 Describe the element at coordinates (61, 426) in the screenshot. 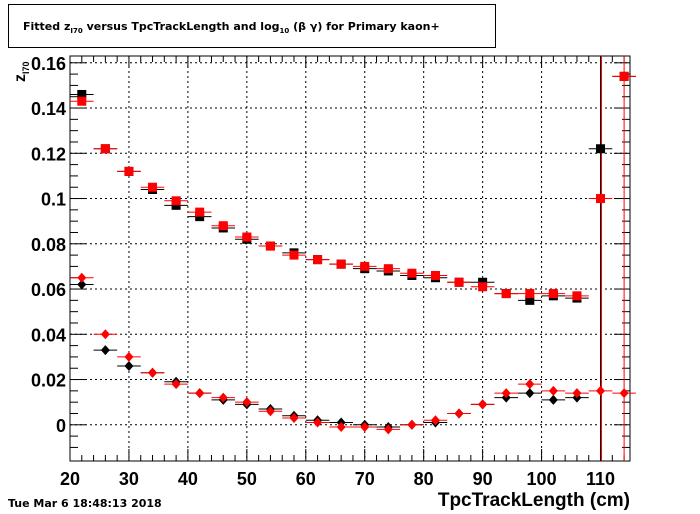

I see `y-tick-label: 0` at that location.